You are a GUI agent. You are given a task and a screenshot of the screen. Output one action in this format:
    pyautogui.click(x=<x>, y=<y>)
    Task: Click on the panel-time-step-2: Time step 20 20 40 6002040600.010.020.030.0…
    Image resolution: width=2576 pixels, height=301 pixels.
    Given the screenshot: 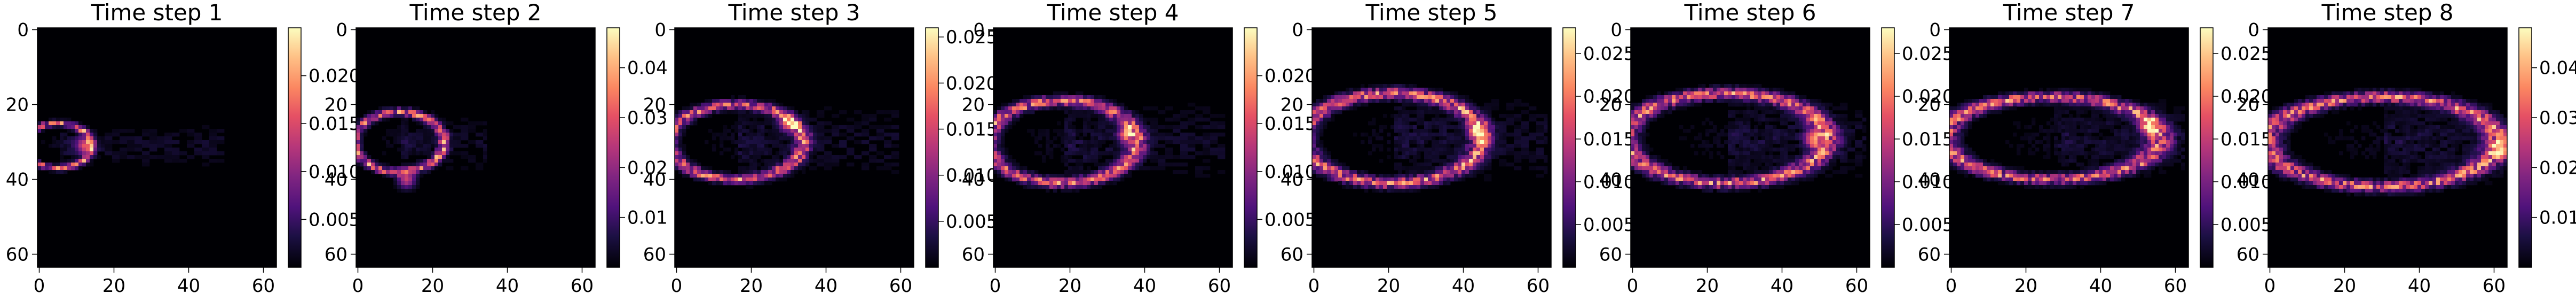 What is the action you would take?
    pyautogui.click(x=496, y=148)
    